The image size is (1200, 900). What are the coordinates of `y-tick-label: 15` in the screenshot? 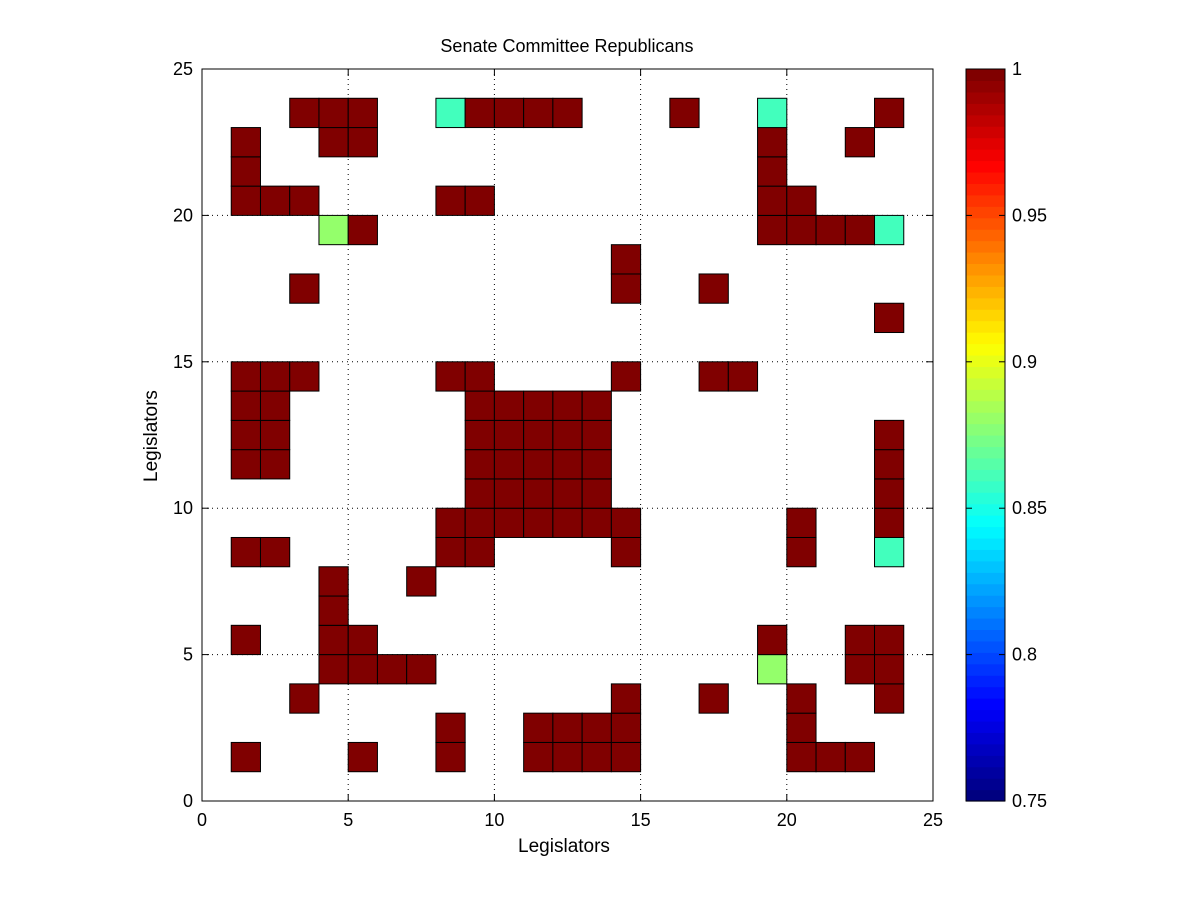 It's located at (183, 362).